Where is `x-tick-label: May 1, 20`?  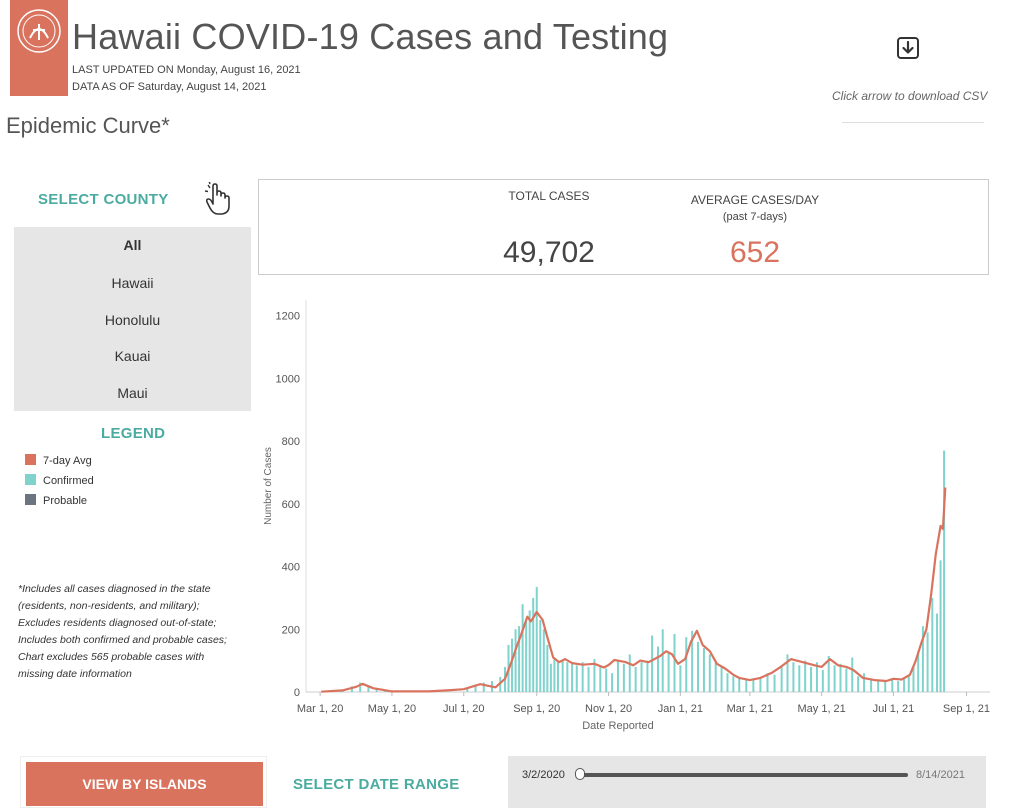
x-tick-label: May 1, 20 is located at coordinates (392, 709).